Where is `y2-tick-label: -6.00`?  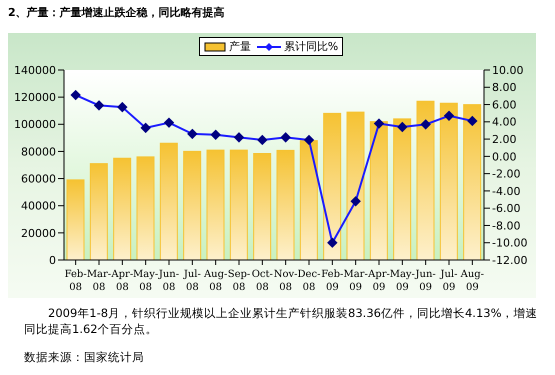
y2-tick-label: -6.00 is located at coordinates (506, 209).